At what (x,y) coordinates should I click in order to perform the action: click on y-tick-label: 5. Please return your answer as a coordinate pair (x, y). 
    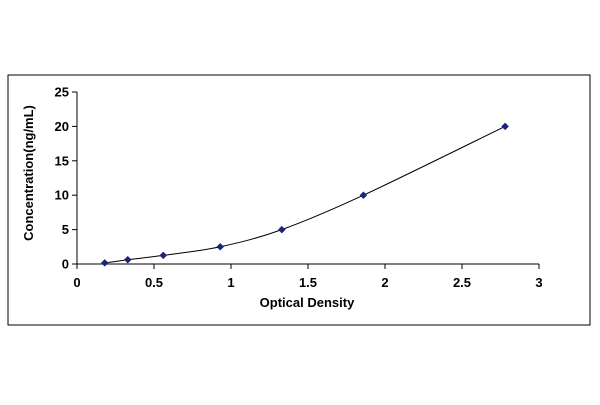
    Looking at the image, I should click on (65, 229).